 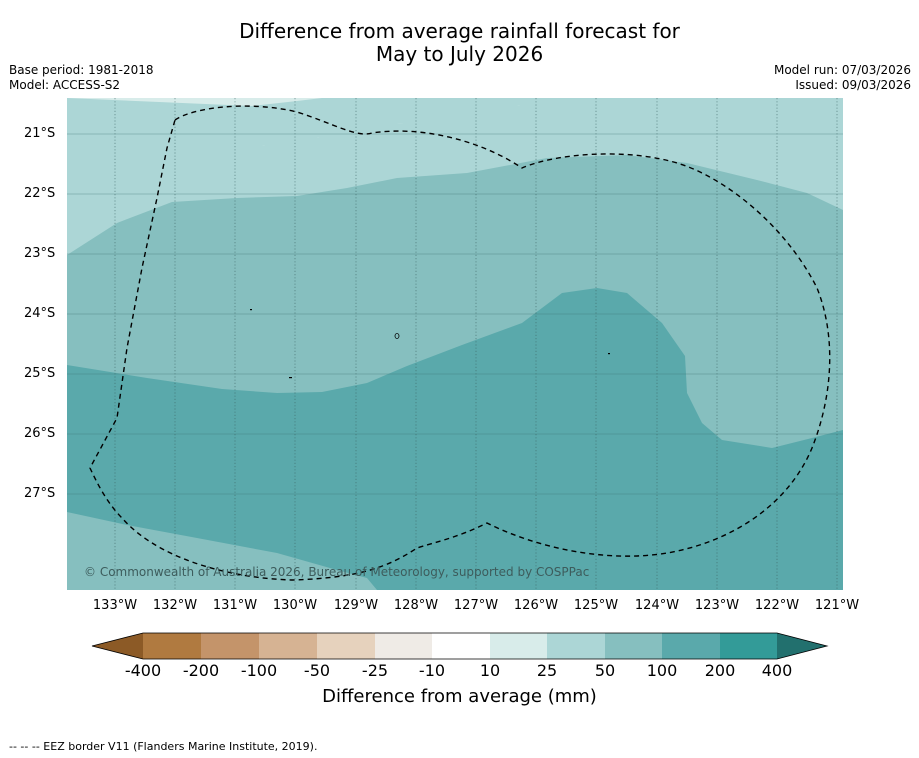 I want to click on issued-date: Issued: 09/03/2026, so click(x=853, y=85).